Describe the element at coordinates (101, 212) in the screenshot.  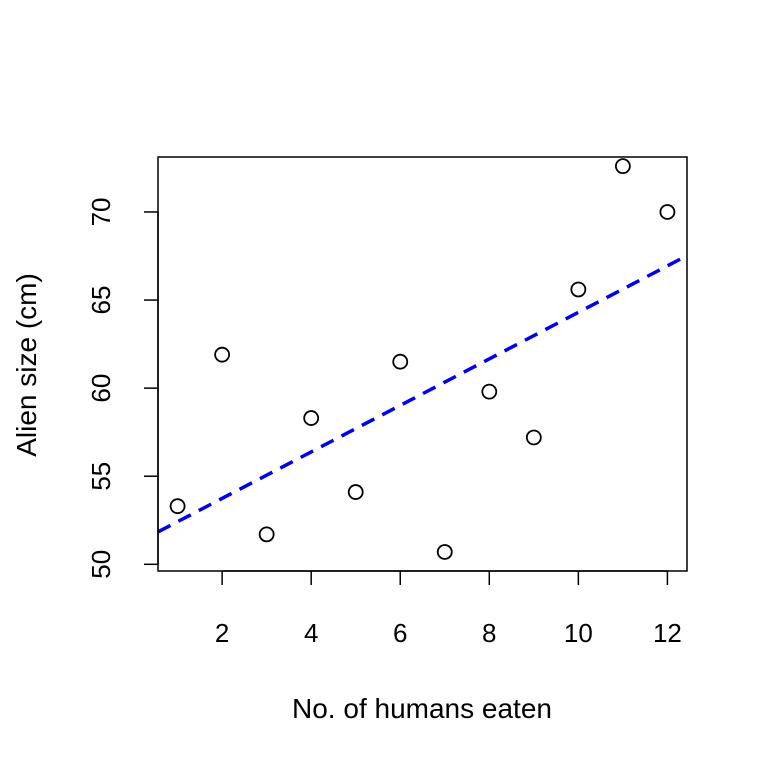
I see `y-tick-label: 70` at that location.